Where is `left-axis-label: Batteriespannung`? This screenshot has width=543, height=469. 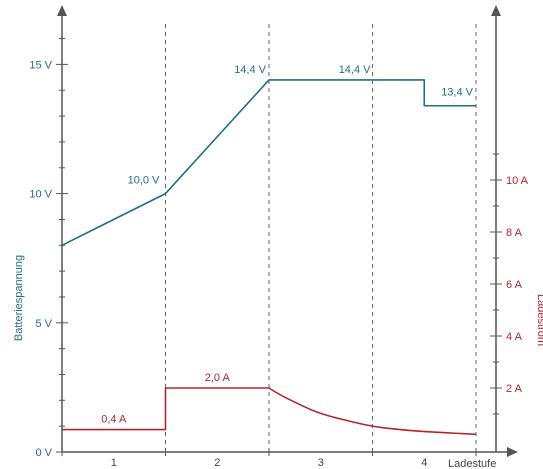
left-axis-label: Batteriespannung is located at coordinates (19, 298).